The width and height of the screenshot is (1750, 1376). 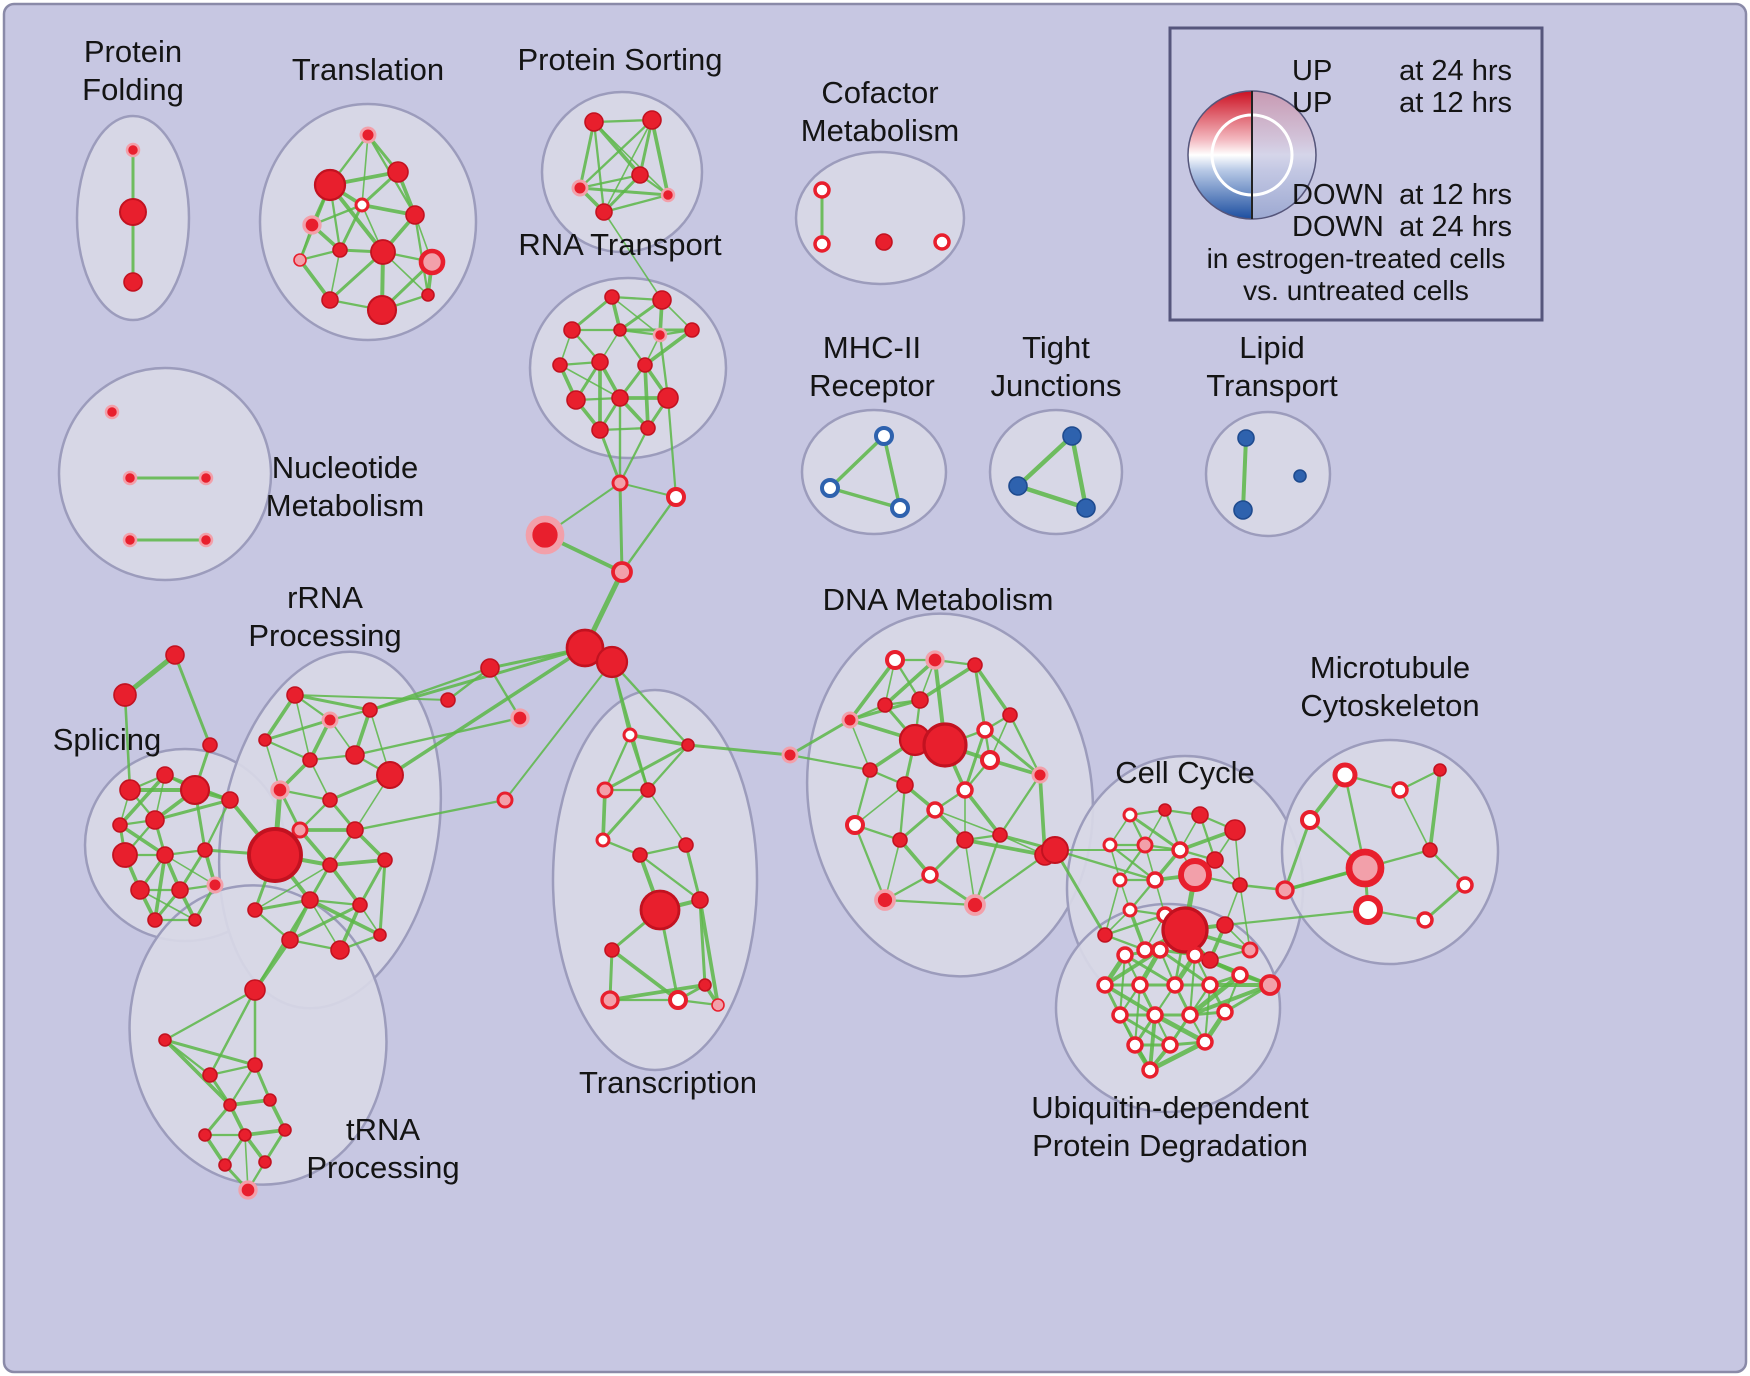 I want to click on legend-footer-line: in estrogen-treated cells, so click(x=1356, y=258).